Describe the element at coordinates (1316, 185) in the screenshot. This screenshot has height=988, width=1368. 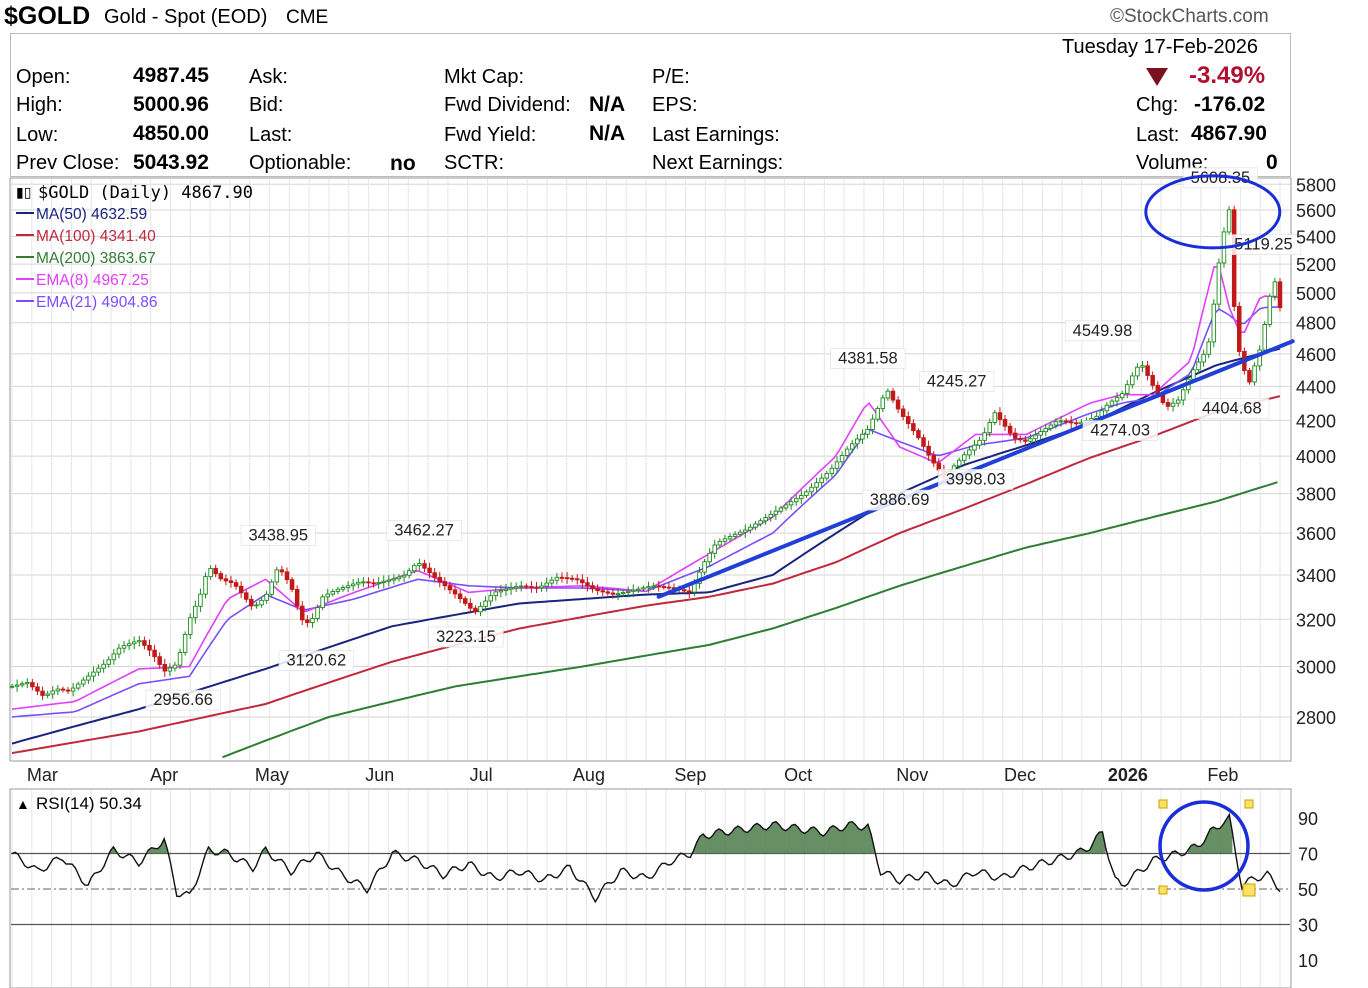
I see `y-tick-label: 5800` at that location.